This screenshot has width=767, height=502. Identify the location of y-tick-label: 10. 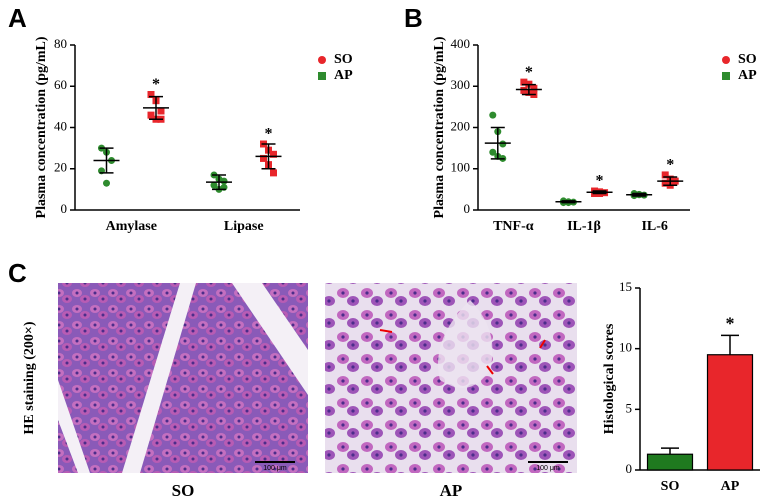
(625, 347).